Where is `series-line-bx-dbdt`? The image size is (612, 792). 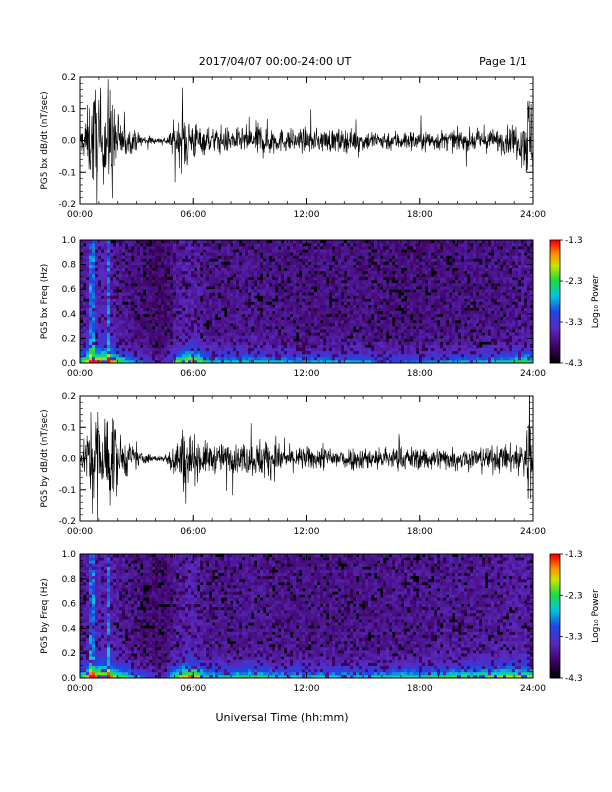 series-line-bx-dbdt is located at coordinates (306, 141).